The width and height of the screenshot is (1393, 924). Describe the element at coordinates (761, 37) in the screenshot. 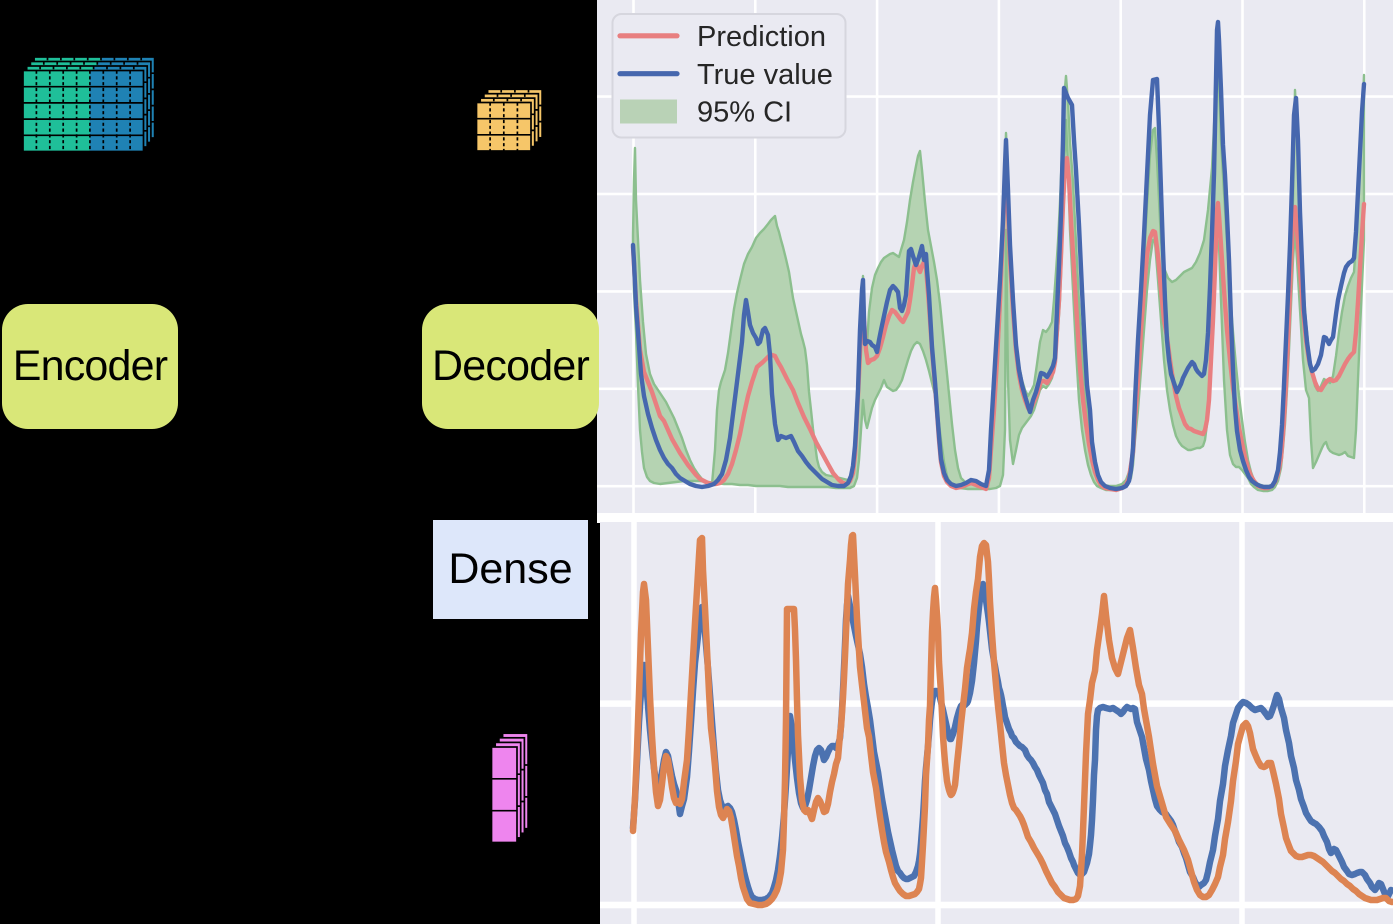

I see `svg-text: Prediction` at that location.